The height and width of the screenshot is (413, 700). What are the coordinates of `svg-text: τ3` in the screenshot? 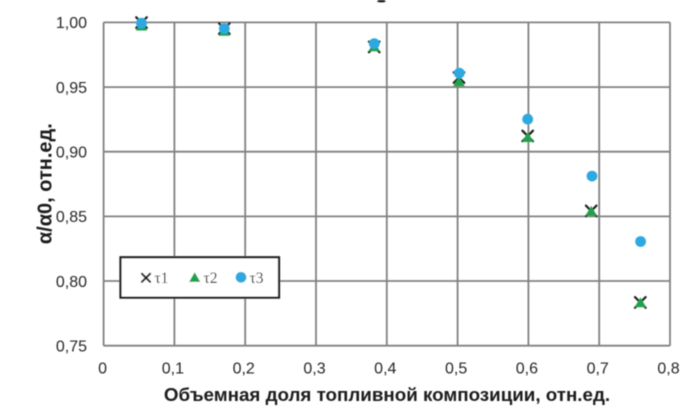 It's located at (257, 278).